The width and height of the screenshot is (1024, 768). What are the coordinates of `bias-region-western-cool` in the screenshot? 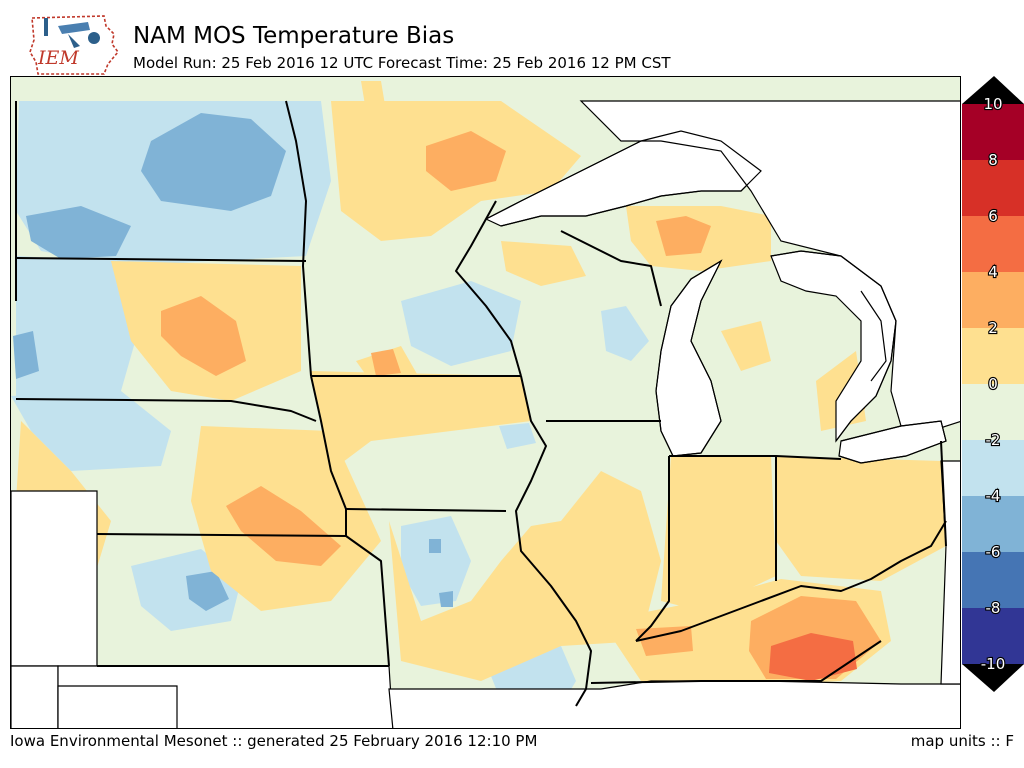 It's located at (78, 328).